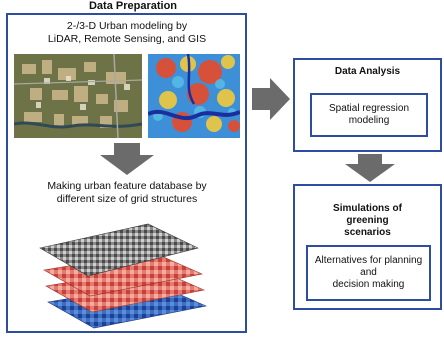 The width and height of the screenshot is (444, 338). I want to click on database-line-1: Making urban feature database by, so click(127, 186).